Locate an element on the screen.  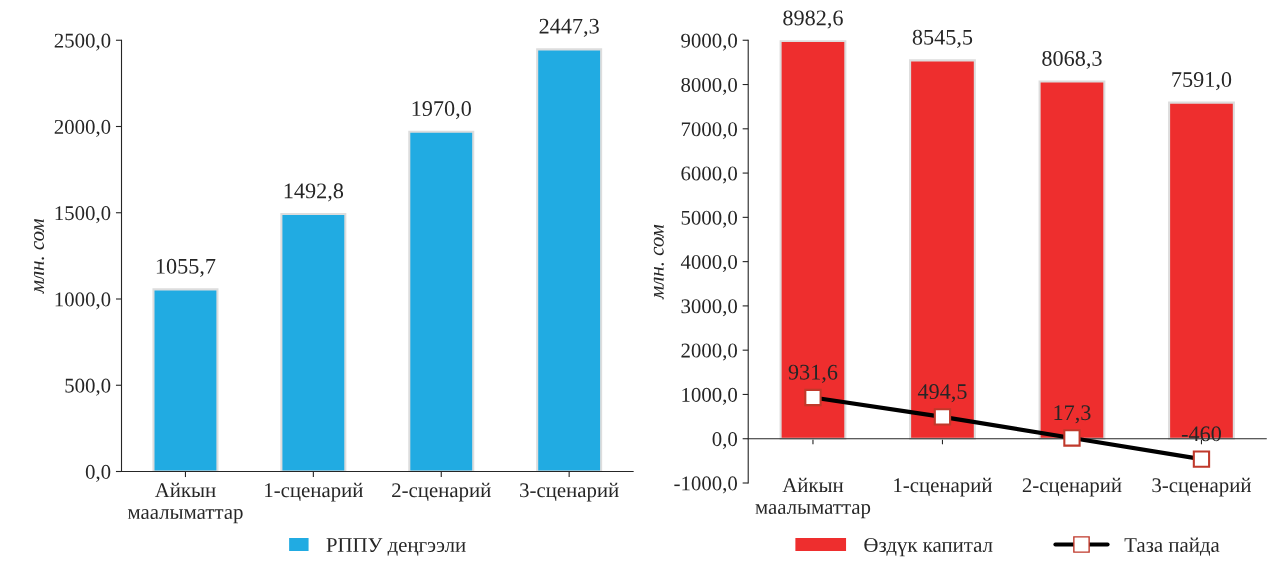
legend-label: РППУ деңгээли is located at coordinates (396, 547).